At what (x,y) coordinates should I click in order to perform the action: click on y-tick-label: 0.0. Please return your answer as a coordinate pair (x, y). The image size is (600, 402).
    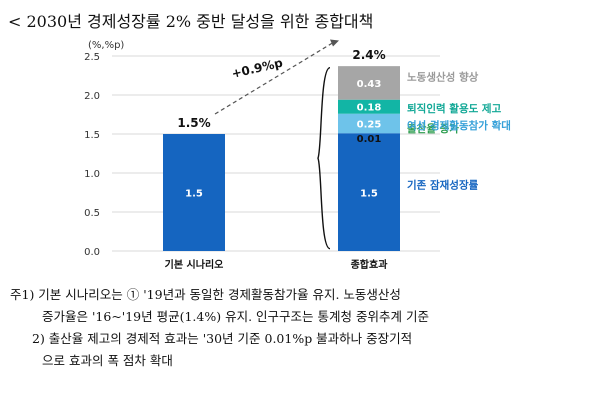
    Looking at the image, I should click on (92, 252).